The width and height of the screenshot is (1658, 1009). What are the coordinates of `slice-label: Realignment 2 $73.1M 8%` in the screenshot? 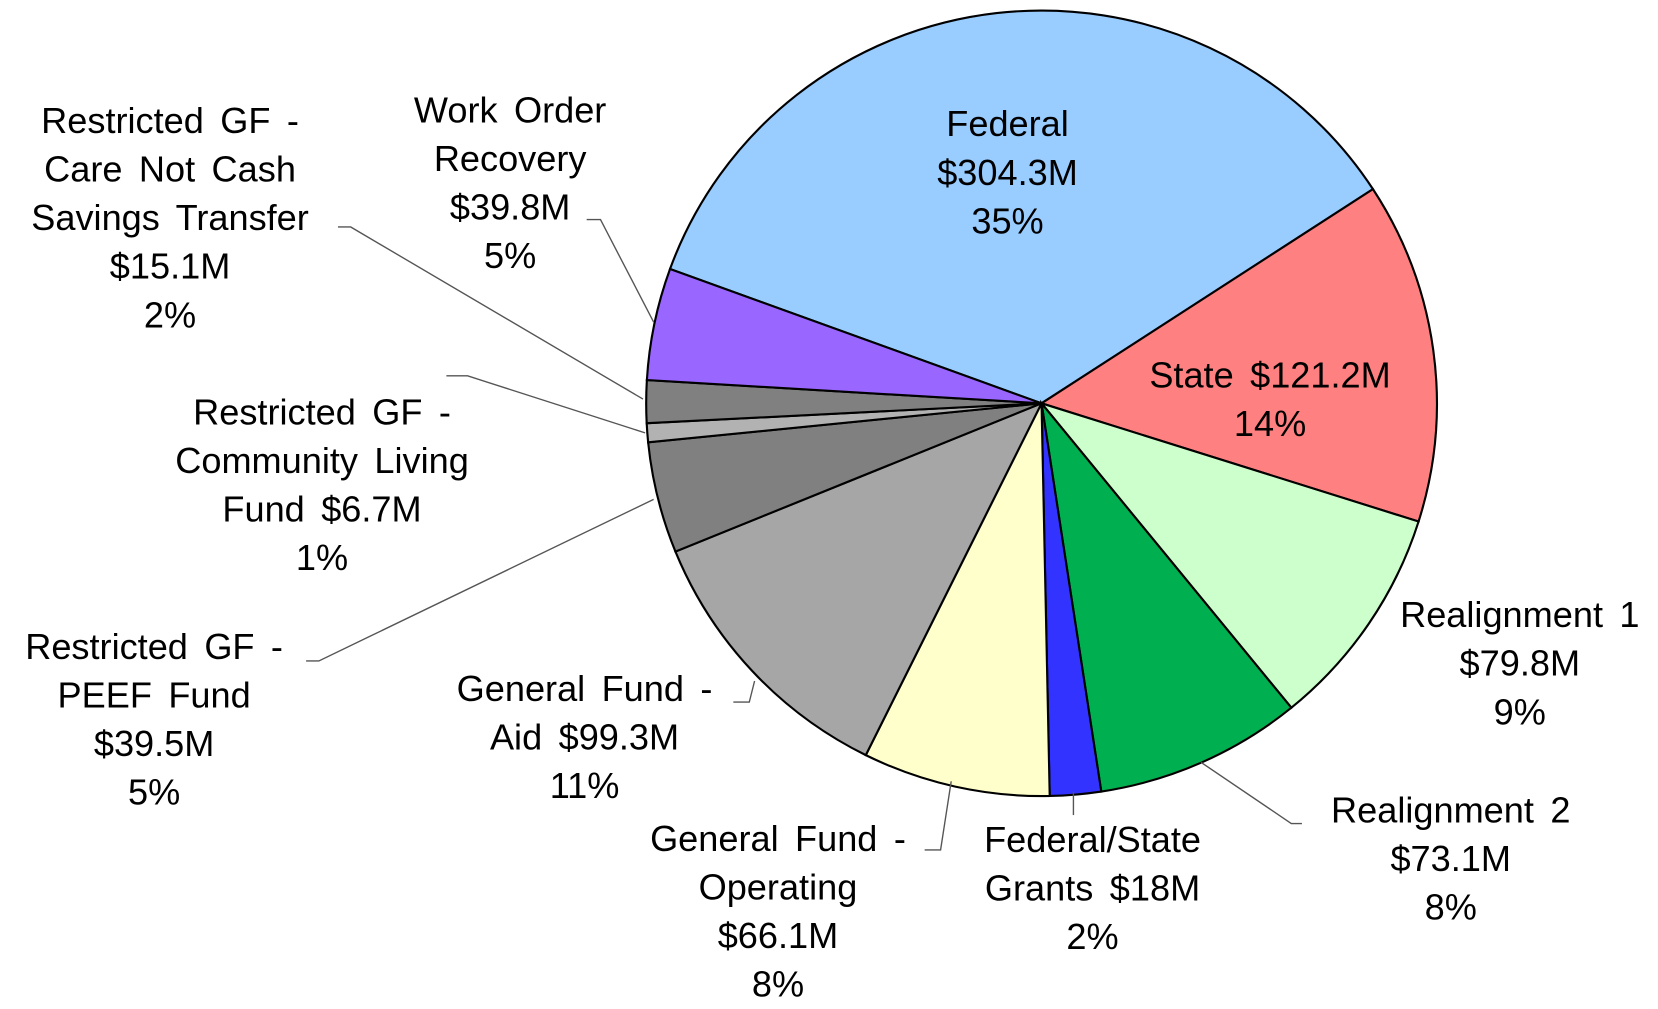 It's located at (1450, 860).